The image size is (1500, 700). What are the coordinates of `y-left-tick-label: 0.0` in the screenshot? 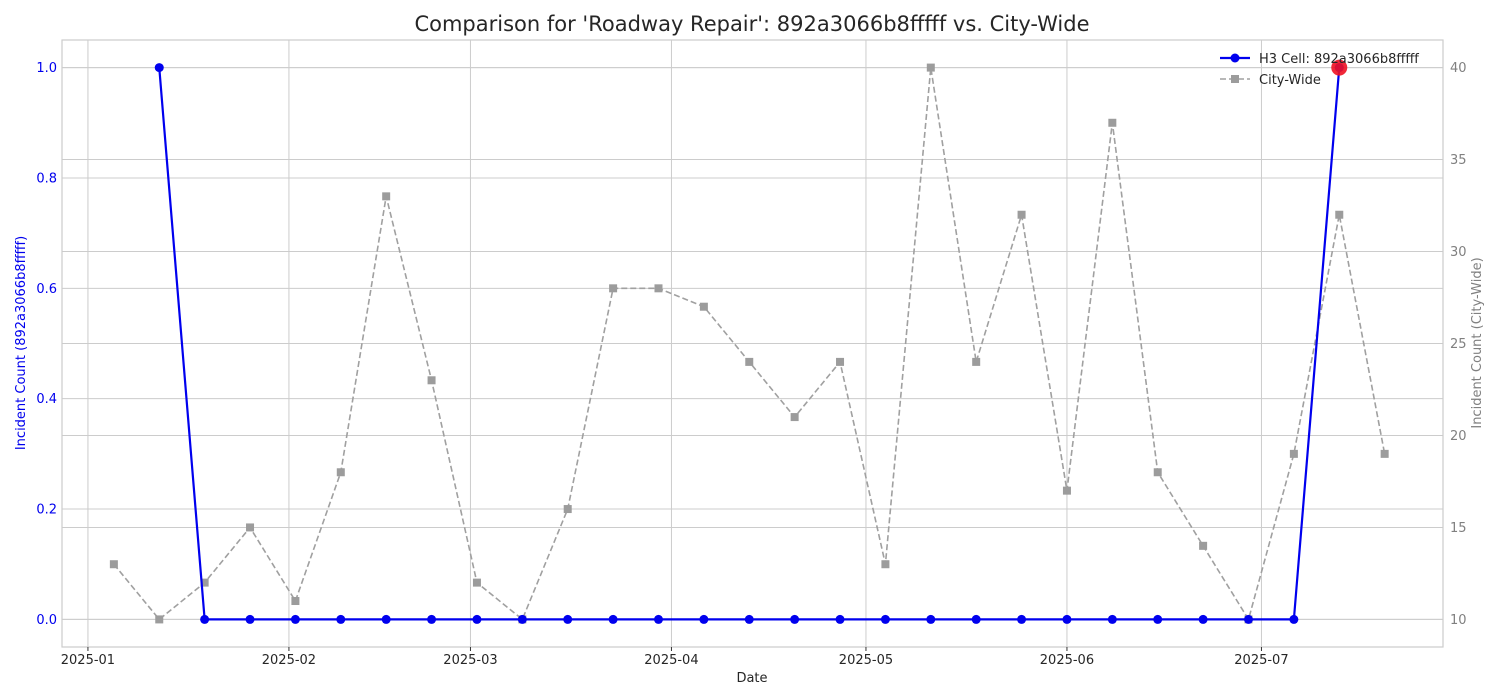 It's located at (46, 620).